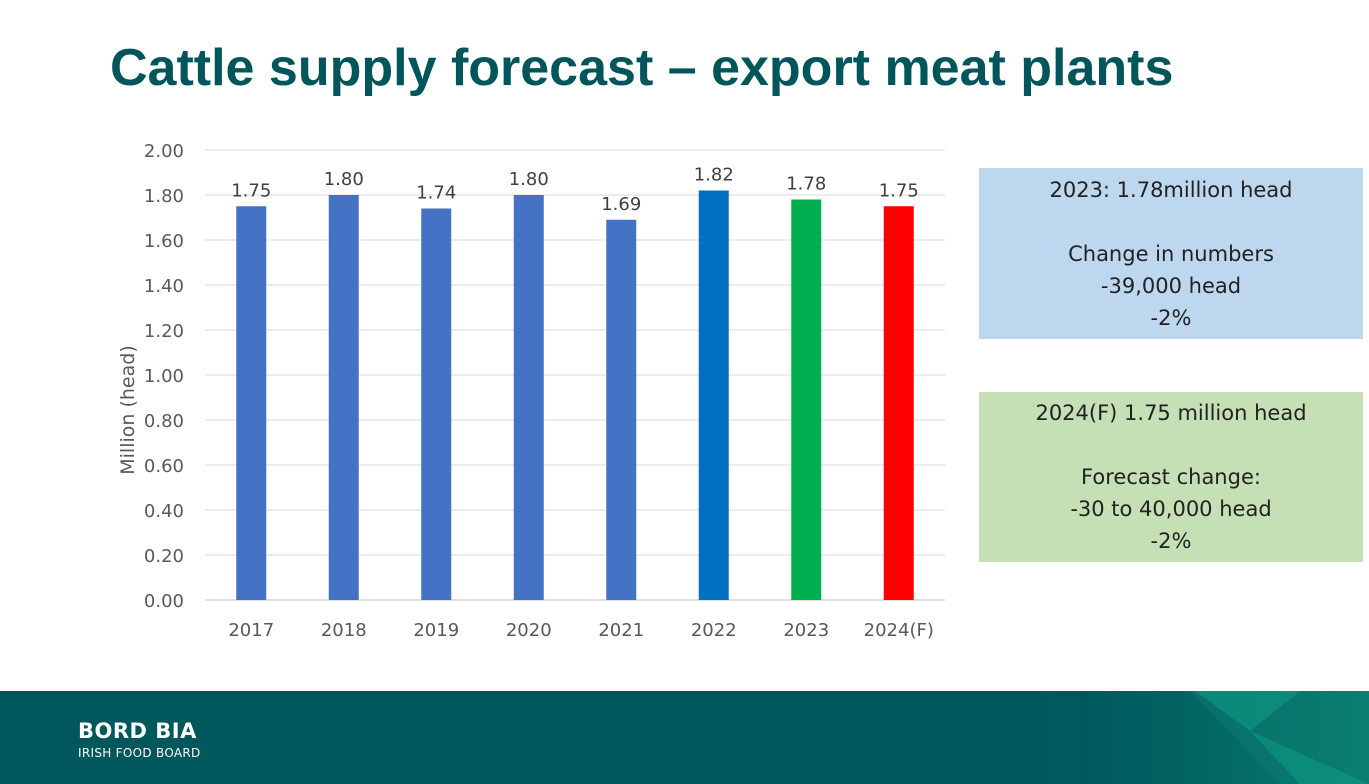 The width and height of the screenshot is (1369, 784). I want to click on x-tick-label: 2017, so click(251, 630).